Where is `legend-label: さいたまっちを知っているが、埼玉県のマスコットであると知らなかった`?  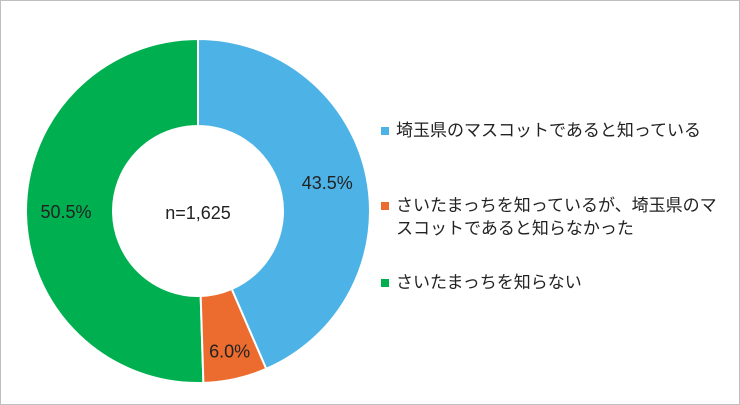 legend-label: さいたまっちを知っているが、埼玉県のマスコットであると知らなかった is located at coordinates (556, 217).